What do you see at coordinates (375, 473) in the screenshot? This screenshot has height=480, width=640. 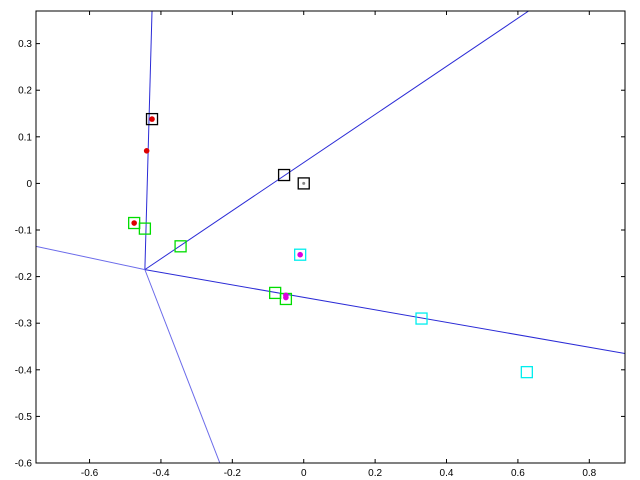 I see `x-tick-label: 0.2` at bounding box center [375, 473].